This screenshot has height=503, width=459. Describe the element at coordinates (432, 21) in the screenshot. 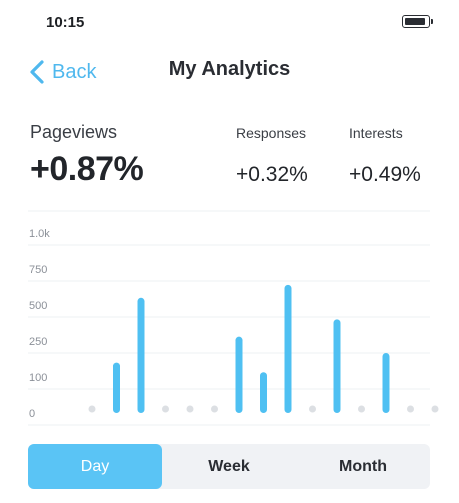

I see `battery-cap` at that location.